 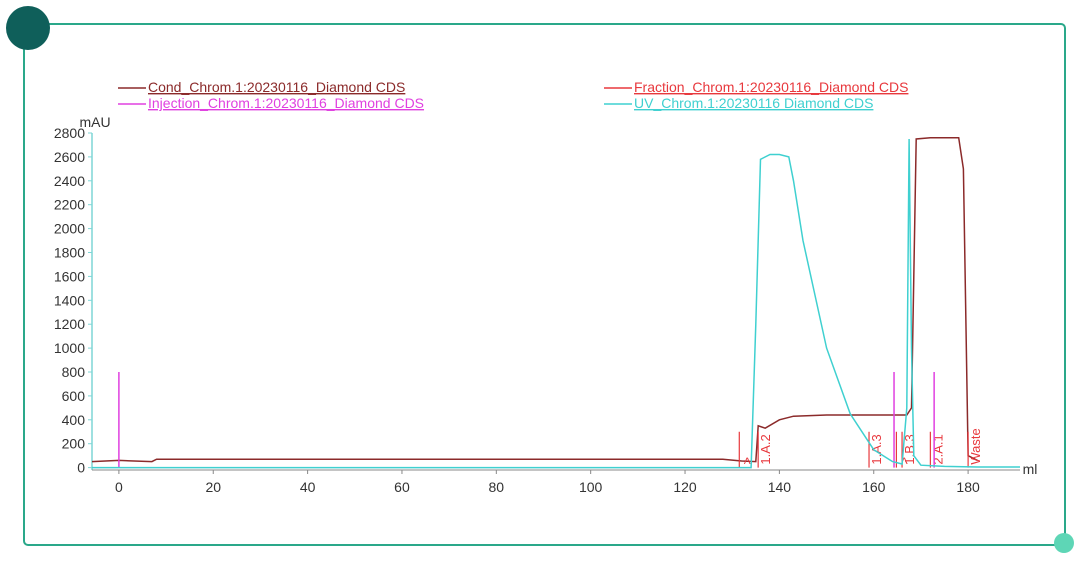 I want to click on legend-label: Cond_Chrom.1:20230116_Diamond CDS, so click(x=276, y=87).